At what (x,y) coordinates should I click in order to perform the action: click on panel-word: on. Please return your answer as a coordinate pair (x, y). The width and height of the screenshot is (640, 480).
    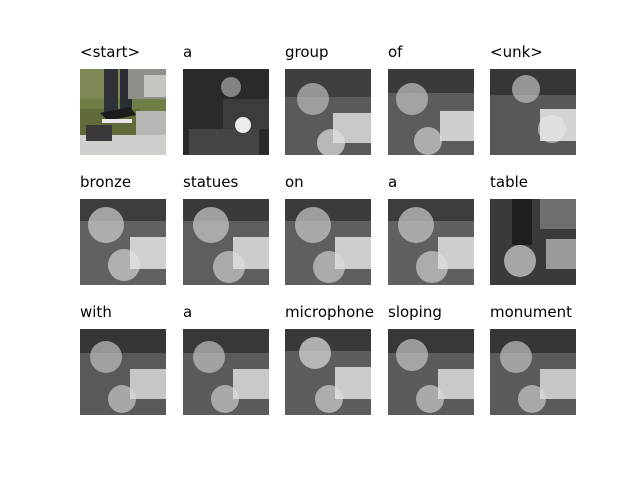
    Looking at the image, I should click on (294, 182).